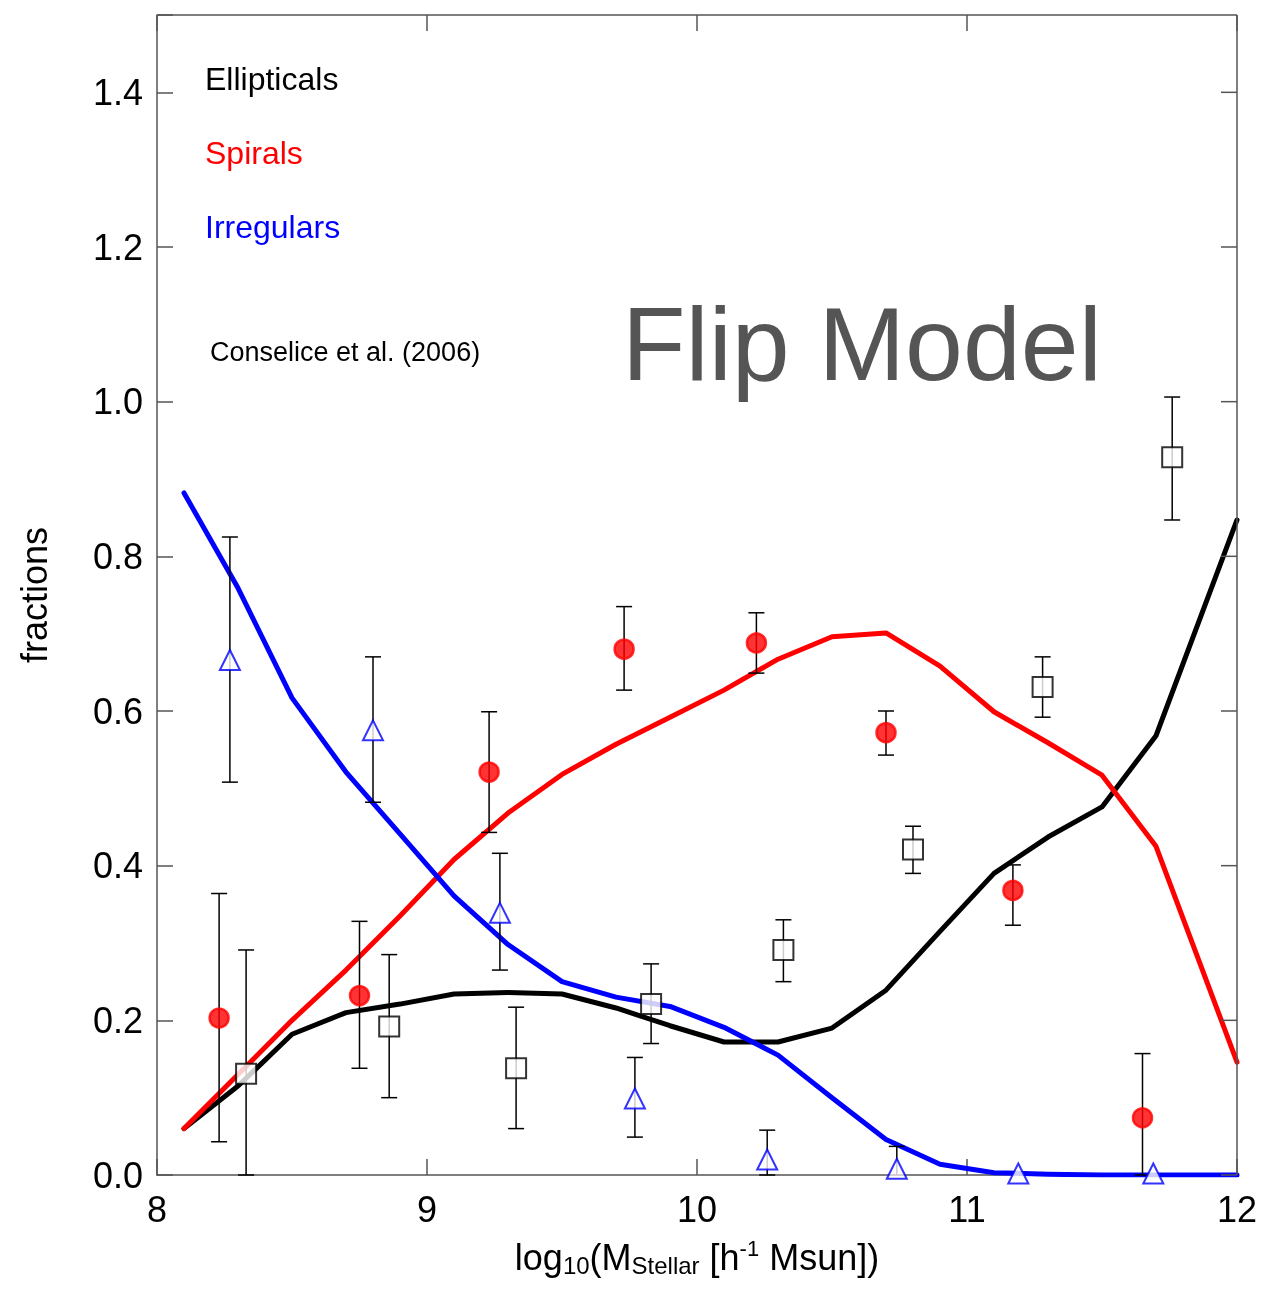  What do you see at coordinates (1237, 1209) in the screenshot?
I see `x-tick-label: 12` at bounding box center [1237, 1209].